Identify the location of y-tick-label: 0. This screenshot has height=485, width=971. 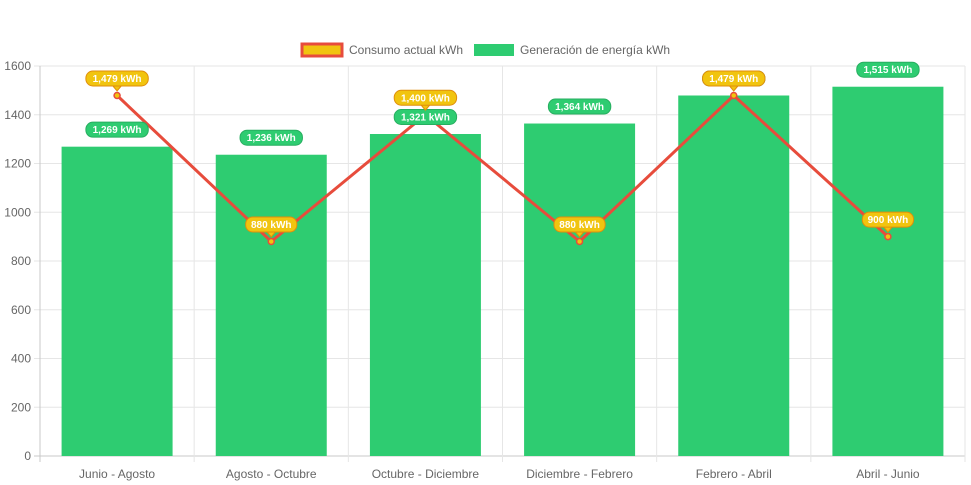
(27, 456).